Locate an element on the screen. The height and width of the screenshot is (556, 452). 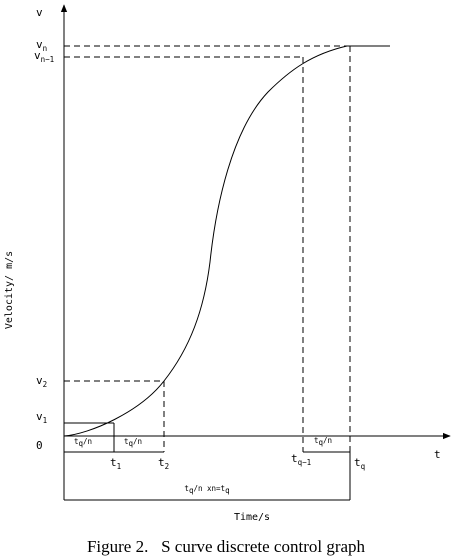
y-axis-title: Velocity/ m/s is located at coordinates (9, 290).